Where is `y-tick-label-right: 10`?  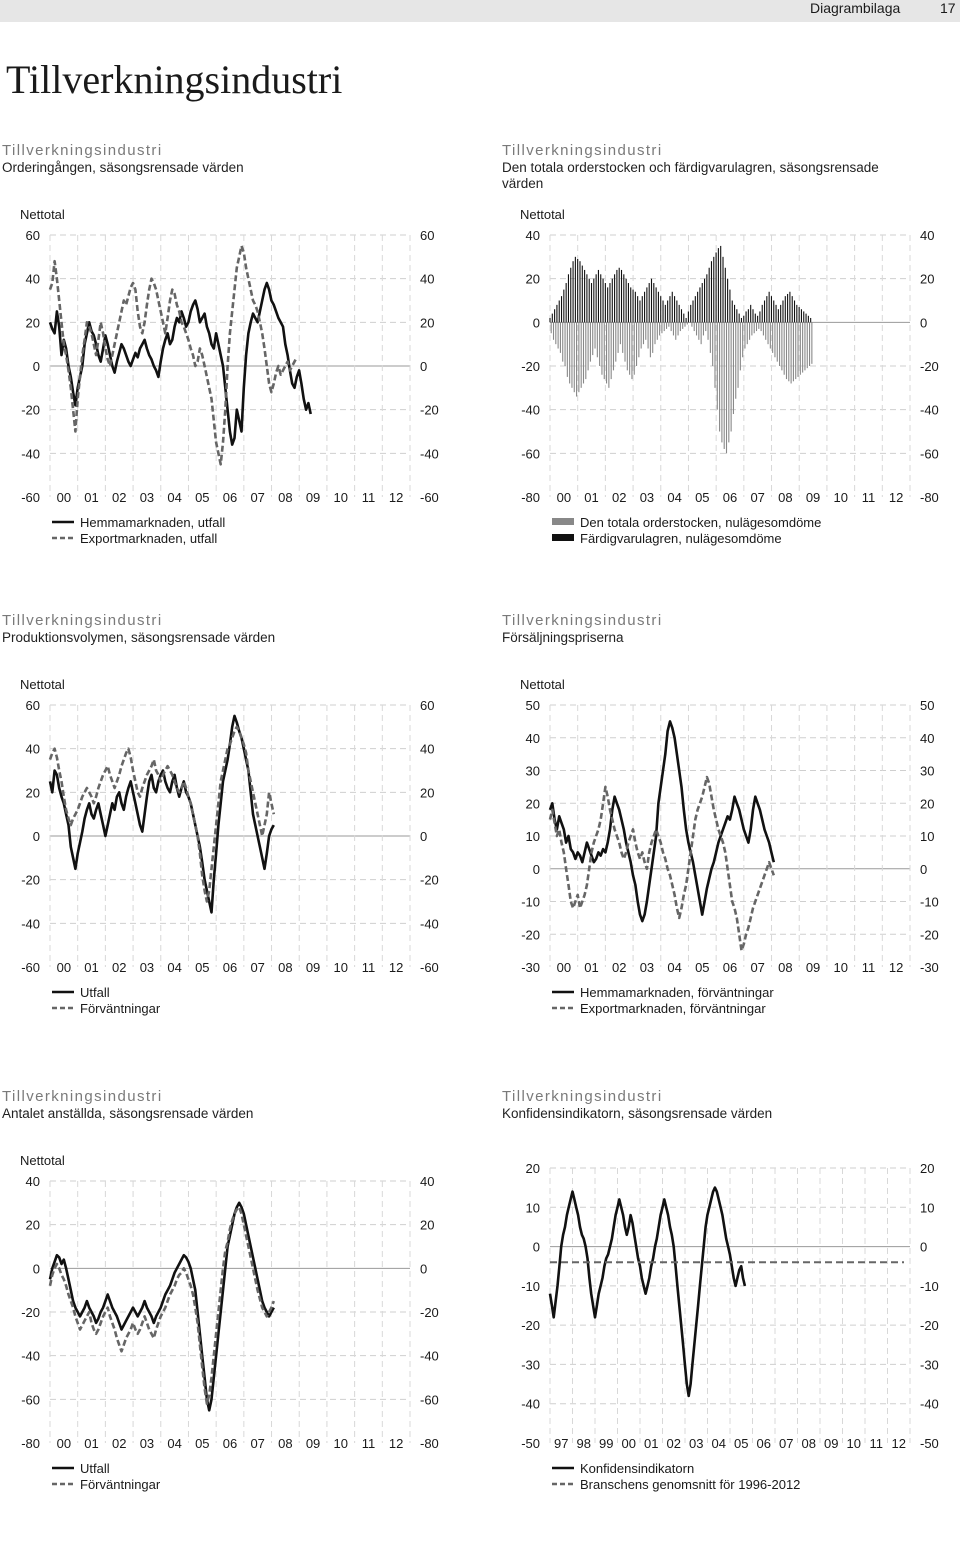
y-tick-label-right: 10 is located at coordinates (927, 1207).